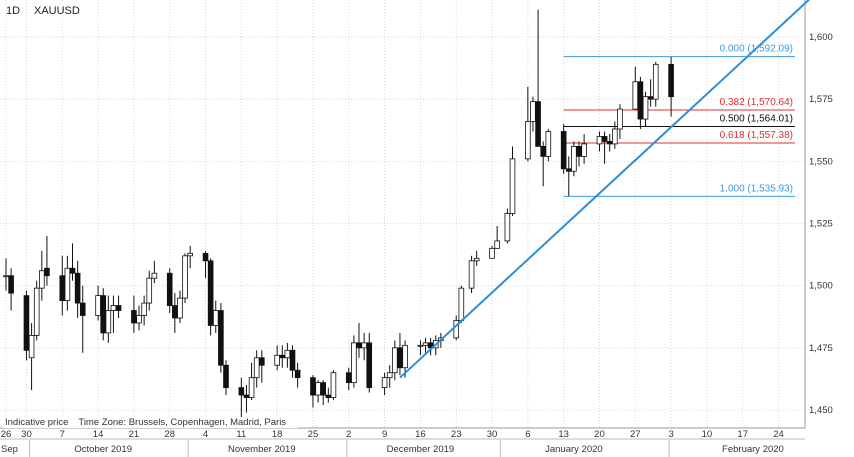  What do you see at coordinates (756, 102) in the screenshot?
I see `fib-level-label: 0.382 (1,570.64)` at bounding box center [756, 102].